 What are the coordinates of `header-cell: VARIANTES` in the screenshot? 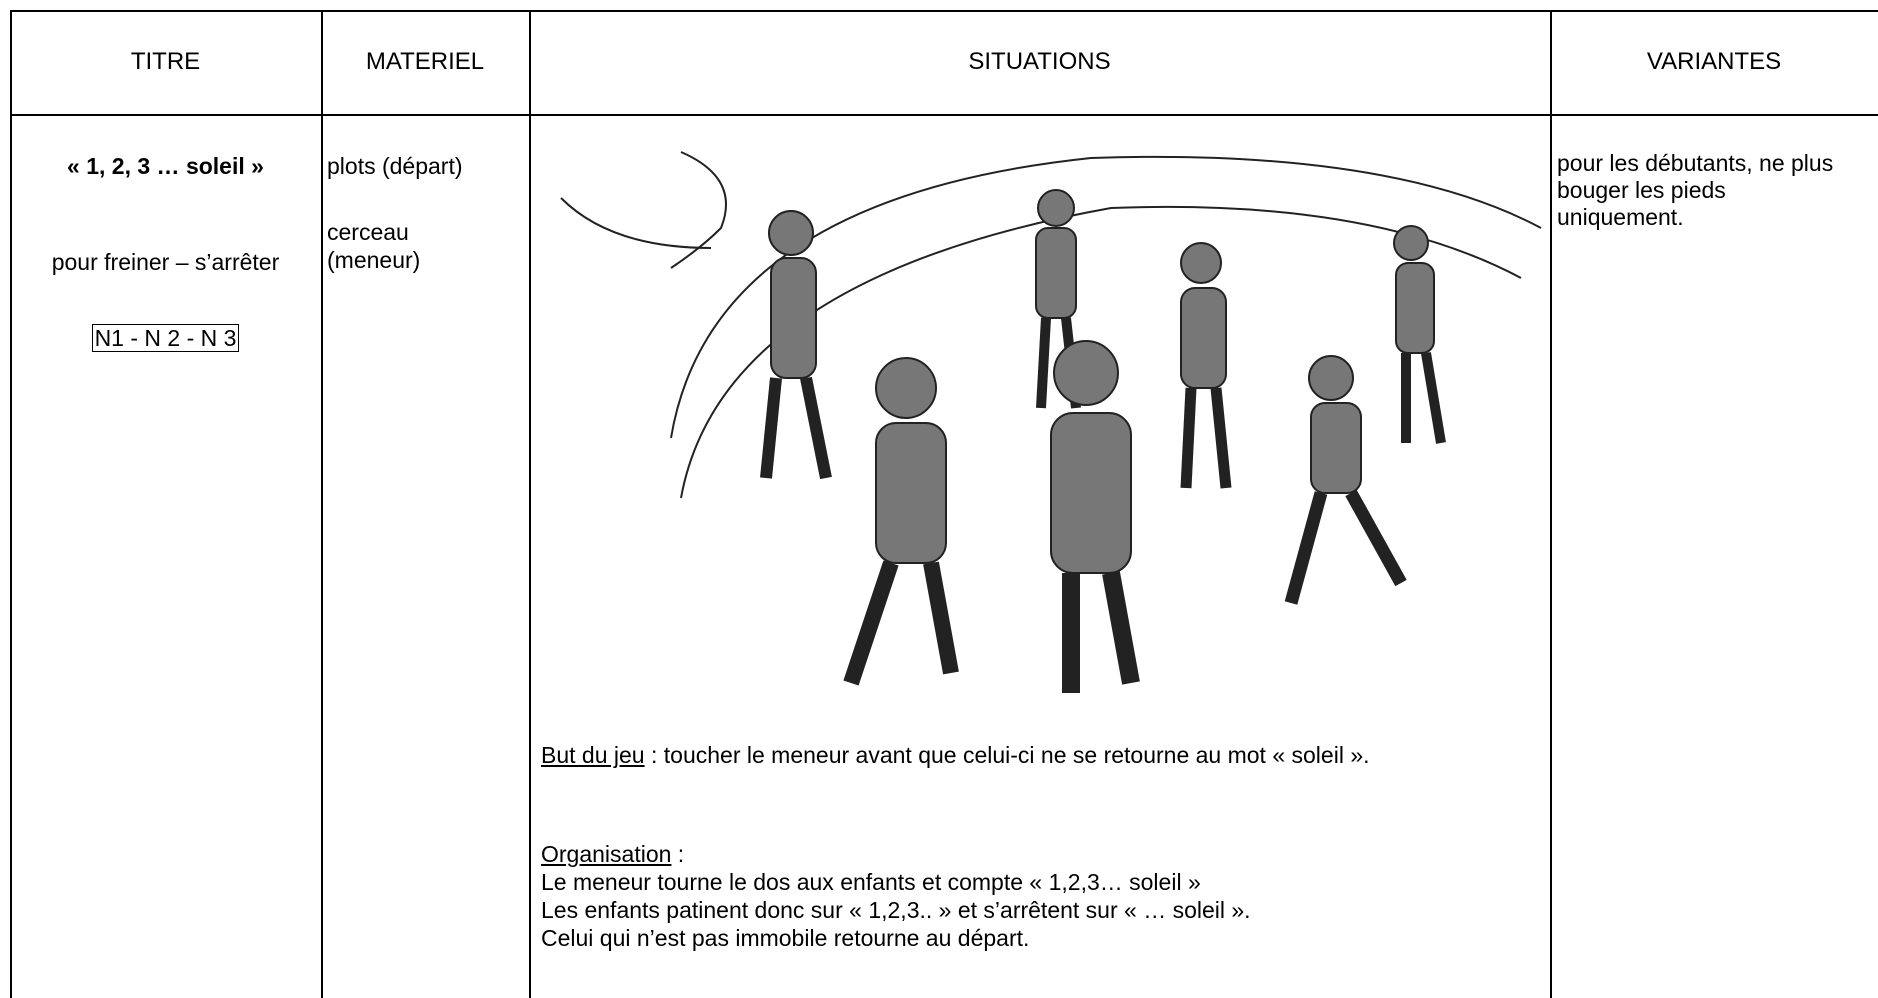 It's located at (1714, 61).